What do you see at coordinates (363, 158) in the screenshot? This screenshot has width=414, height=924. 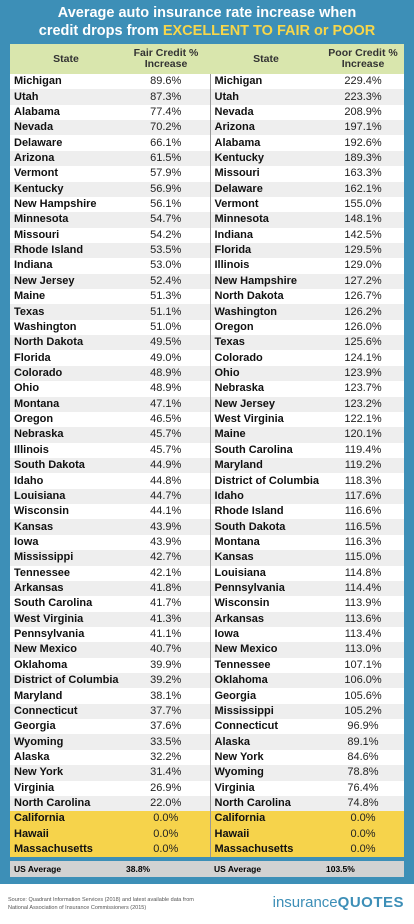 I see `rate-cell: 189.3%` at bounding box center [363, 158].